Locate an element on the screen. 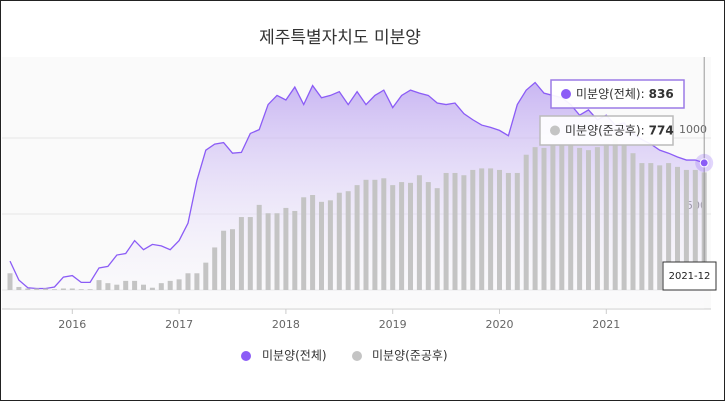 The height and width of the screenshot is (401, 725). tooltip-x-box is located at coordinates (689, 276).